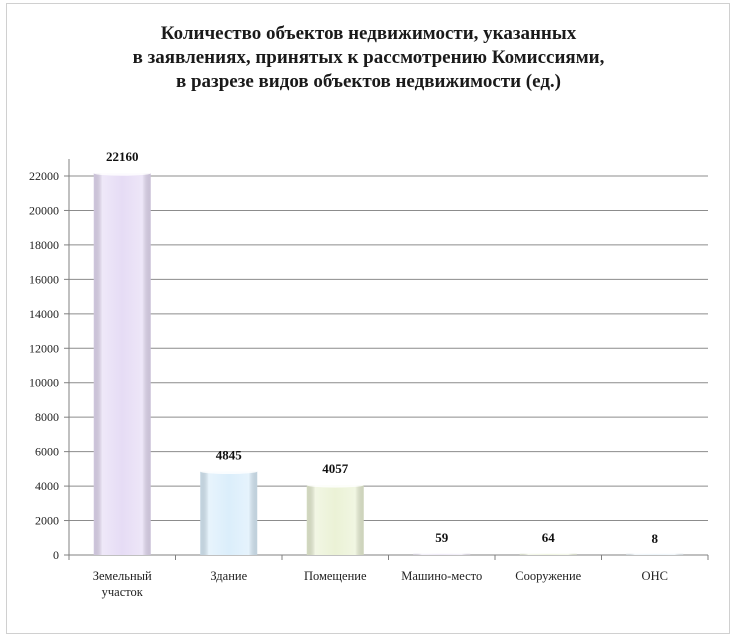 The image size is (737, 638). I want to click on y-tick-label: 14000, so click(44, 314).